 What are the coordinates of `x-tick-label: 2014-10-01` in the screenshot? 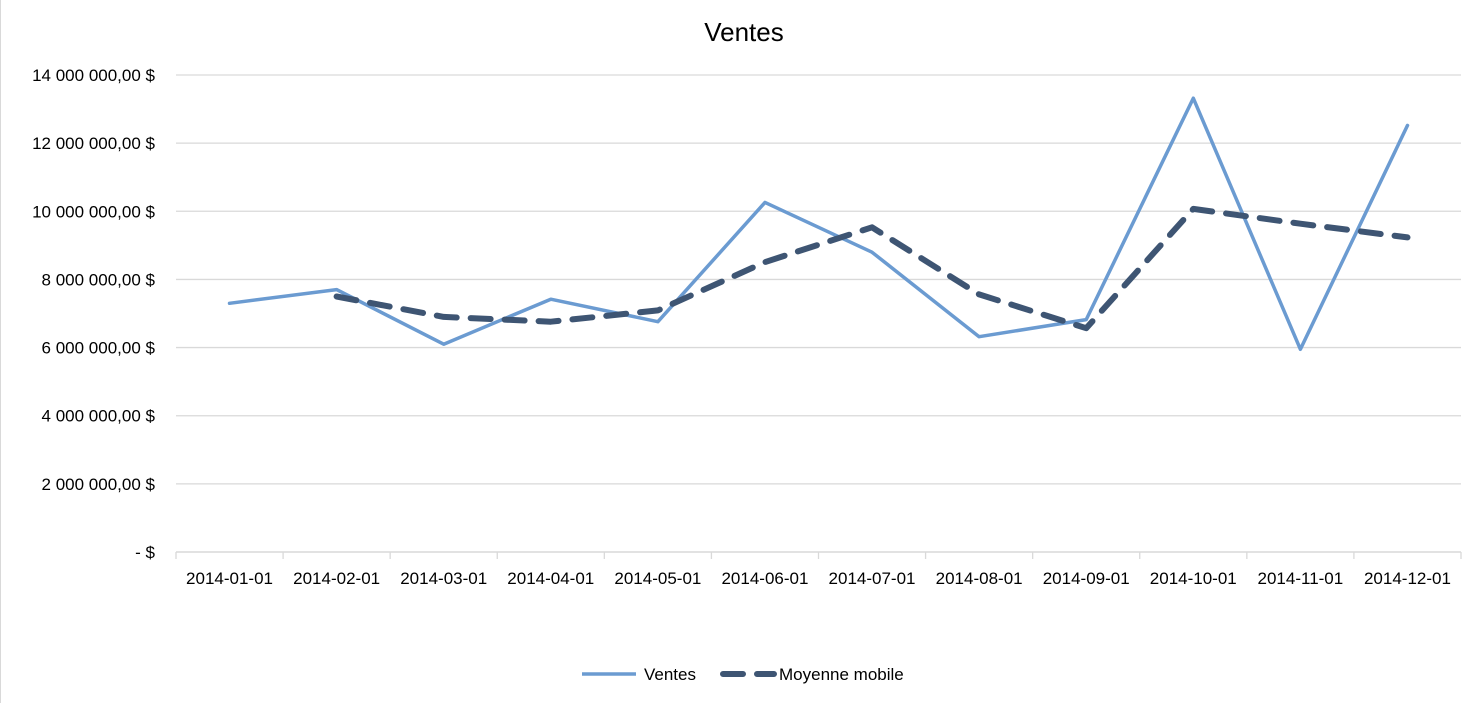 It's located at (1193, 578).